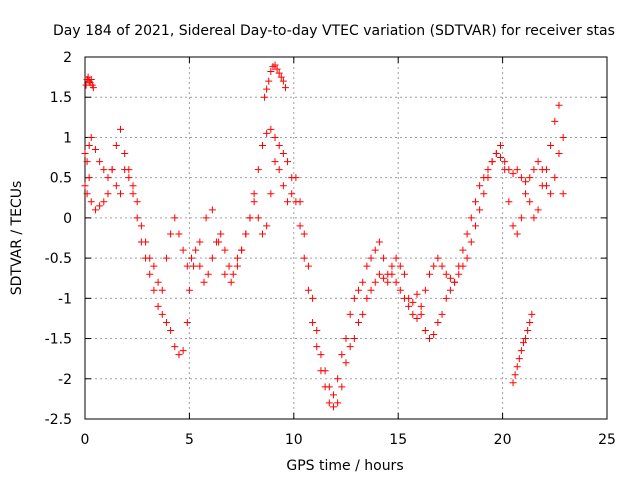 Image resolution: width=640 pixels, height=480 pixels. I want to click on y-tick-label: -1, so click(65, 299).